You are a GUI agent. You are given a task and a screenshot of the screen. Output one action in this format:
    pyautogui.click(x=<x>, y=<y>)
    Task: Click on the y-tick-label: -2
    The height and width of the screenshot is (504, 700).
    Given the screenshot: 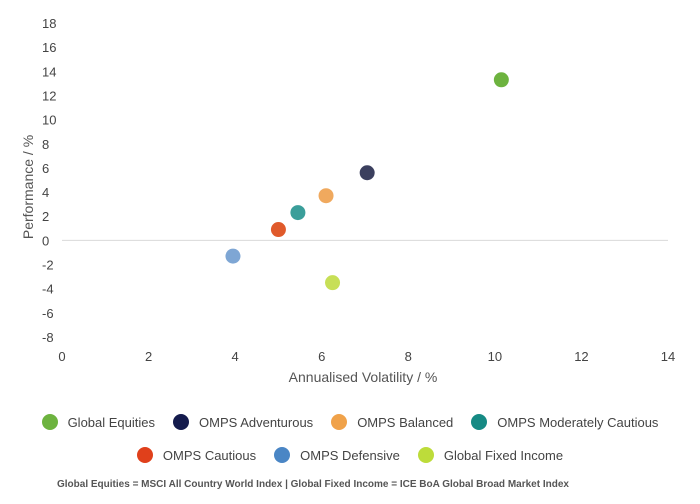 What is the action you would take?
    pyautogui.click(x=48, y=265)
    